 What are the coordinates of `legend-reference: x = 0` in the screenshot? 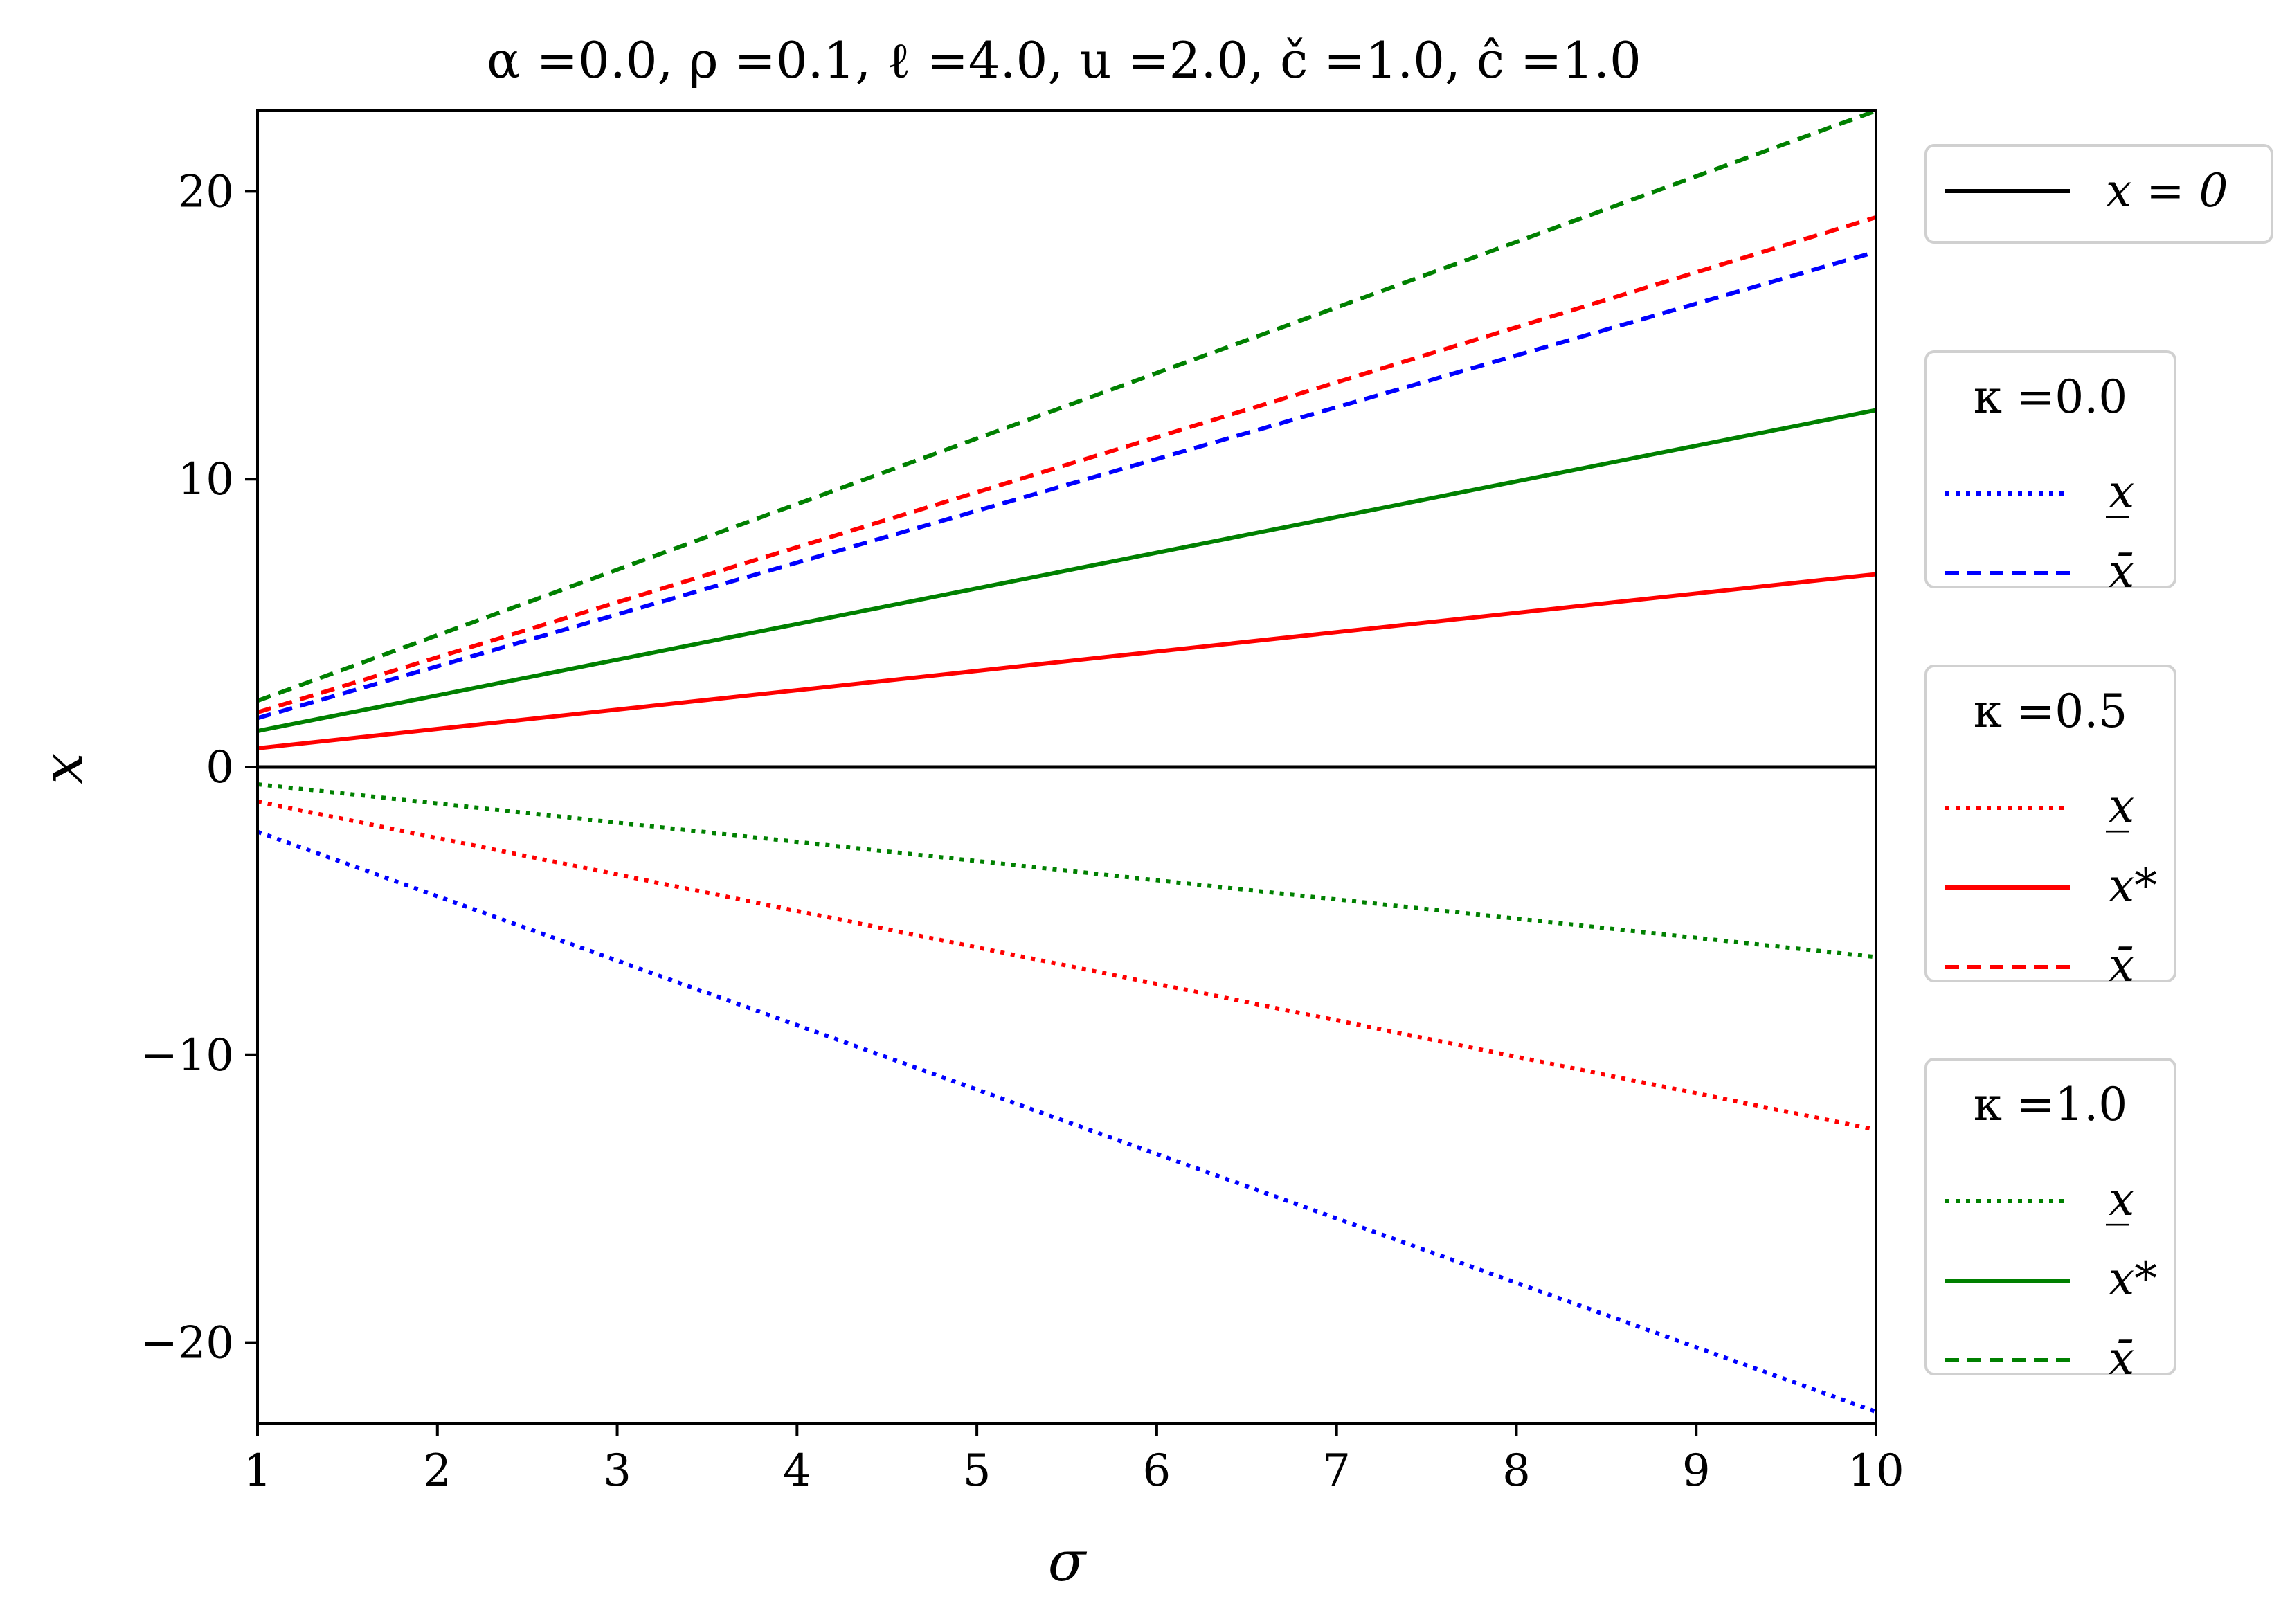 It's located at (2098, 194).